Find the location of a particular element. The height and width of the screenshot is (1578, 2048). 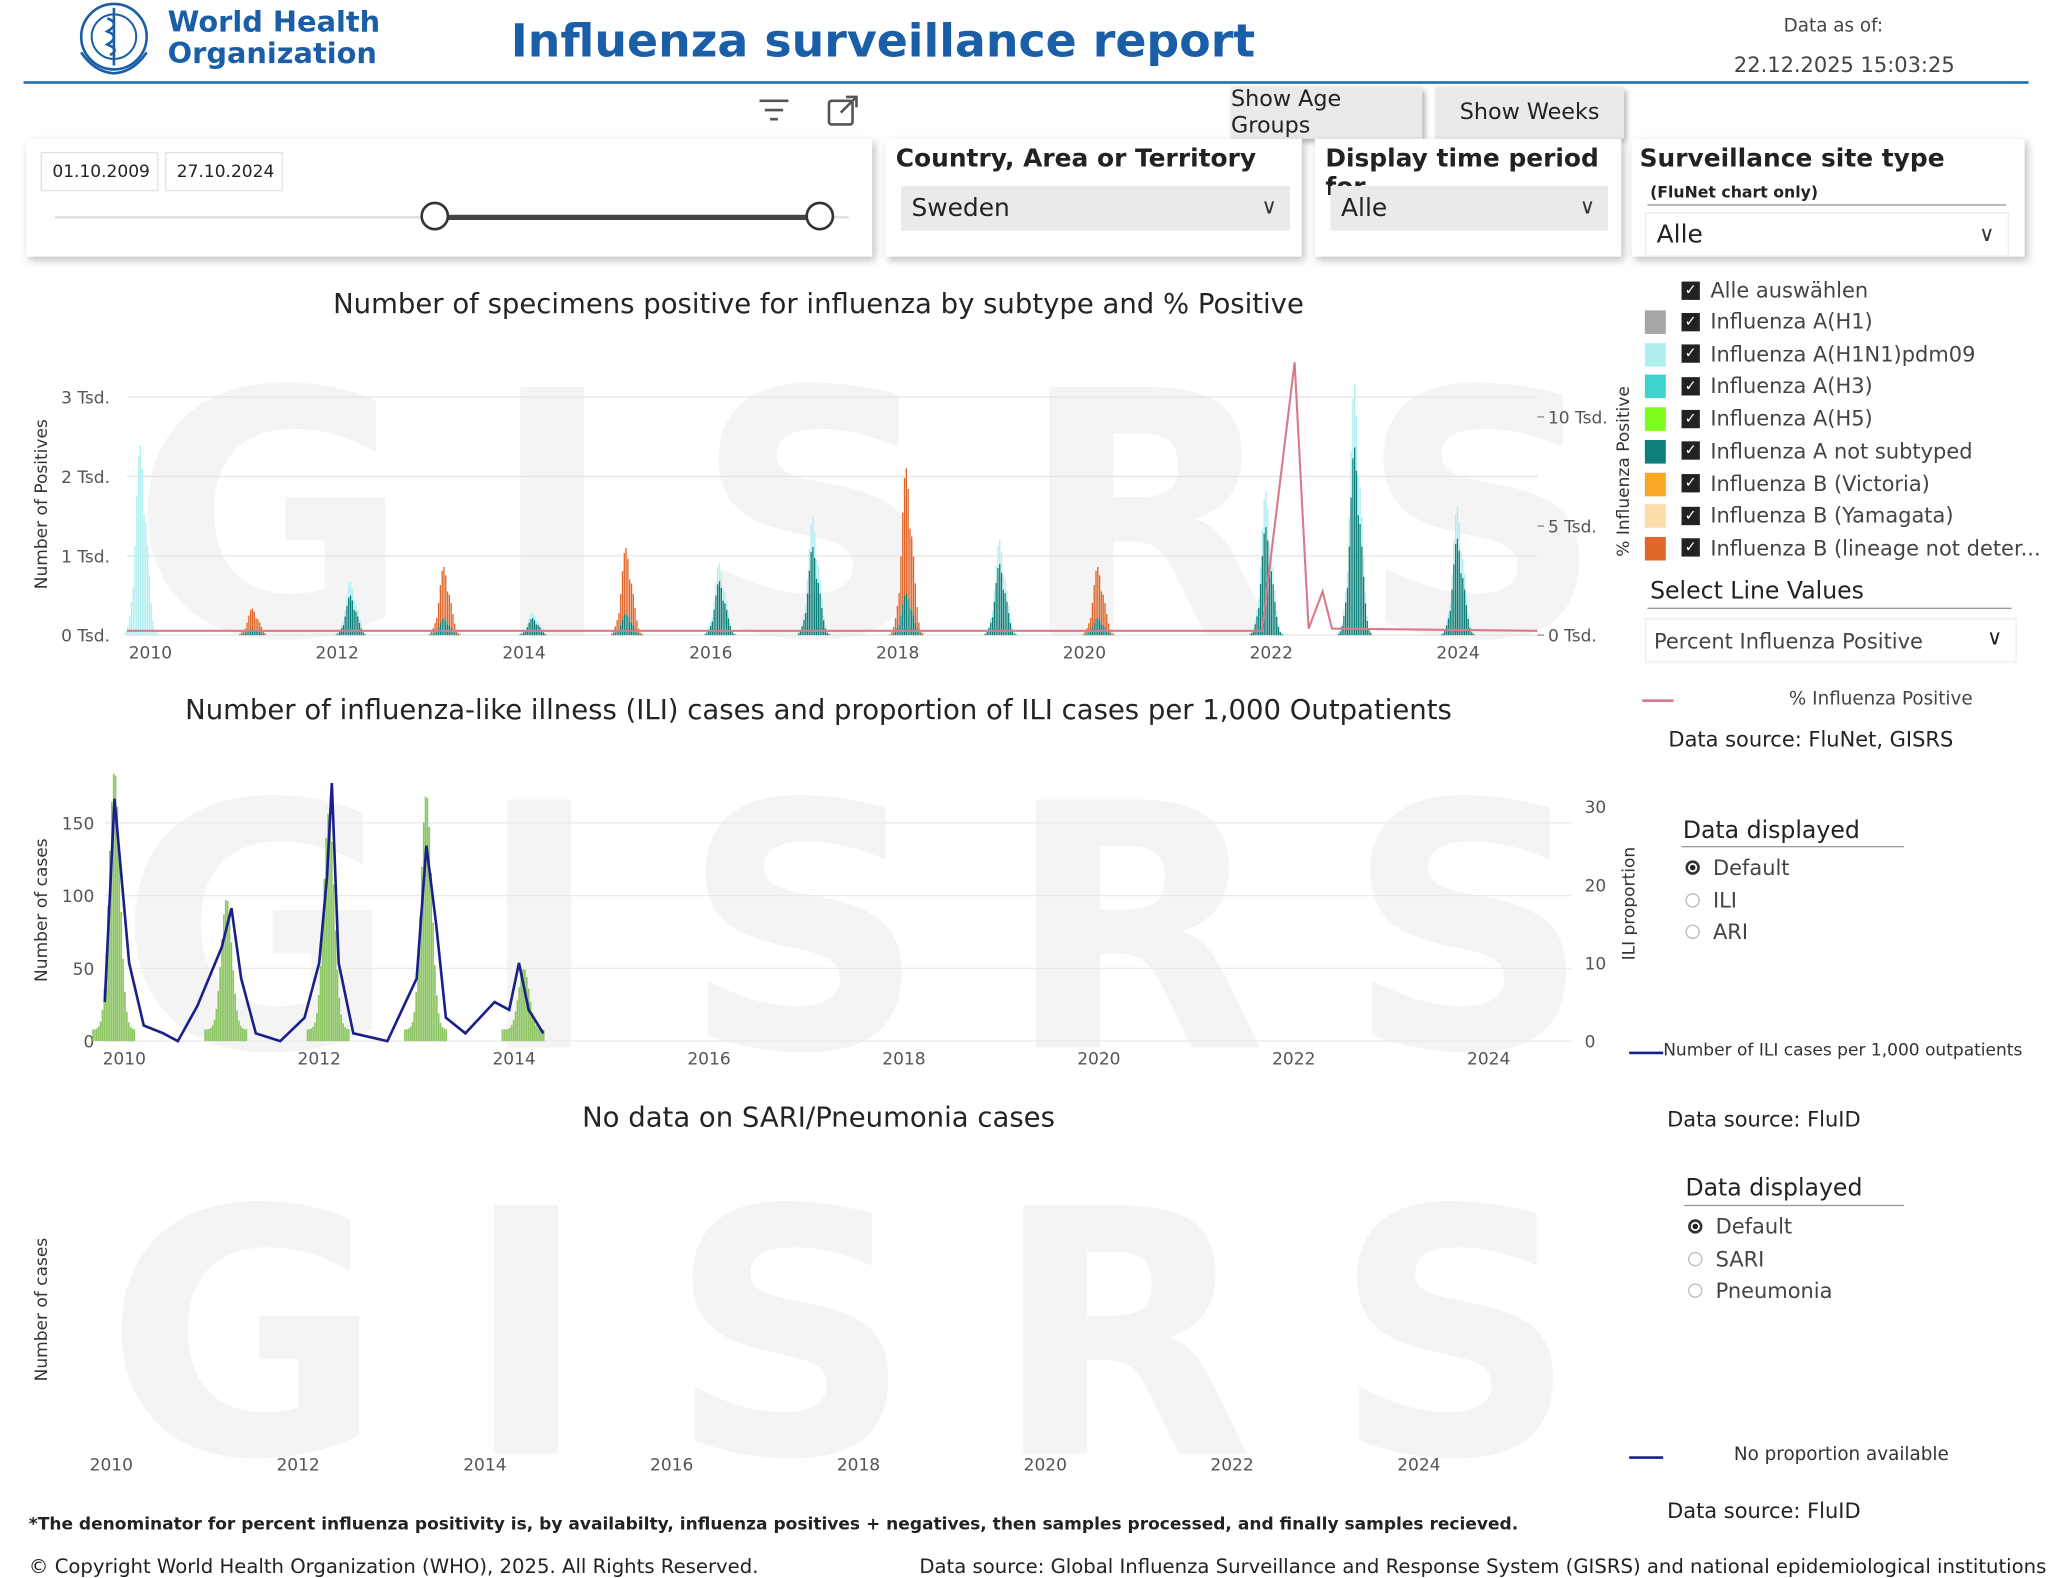

line-values-dropdown: Percent Influenza Positive ∨ is located at coordinates (1831, 640).